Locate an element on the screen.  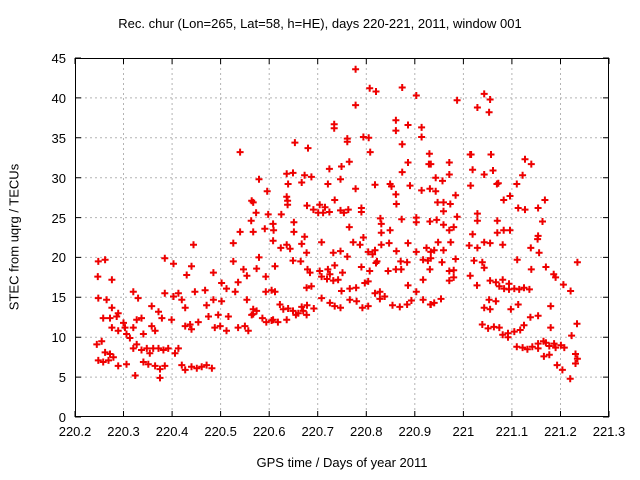
y-tick-label: 30 is located at coordinates (58, 178).